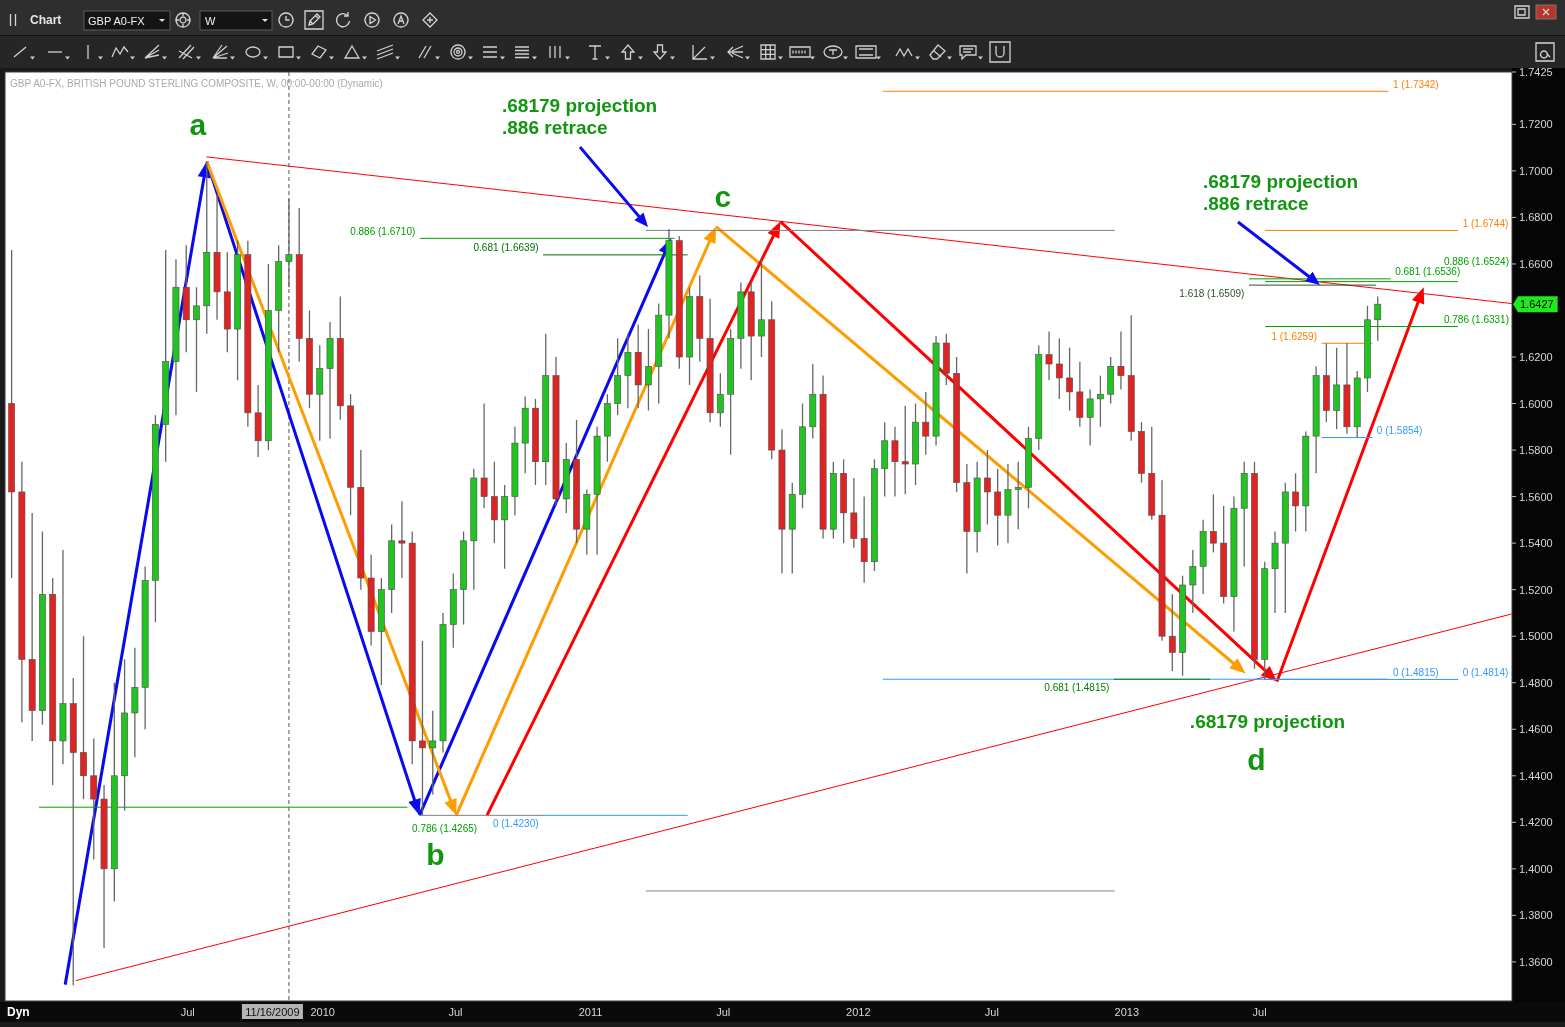  What do you see at coordinates (1416, 84) in the screenshot?
I see `series-label: 1 (1.7342)` at bounding box center [1416, 84].